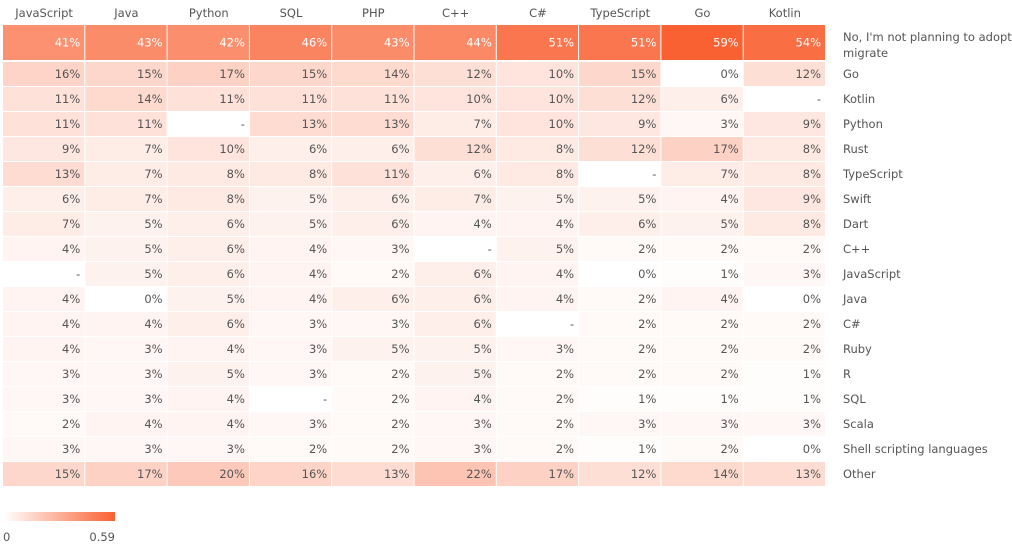 The width and height of the screenshot is (1012, 545). Describe the element at coordinates (71, 349) in the screenshot. I see `heatmap-cell-ruby-javascript-label: 4%` at that location.